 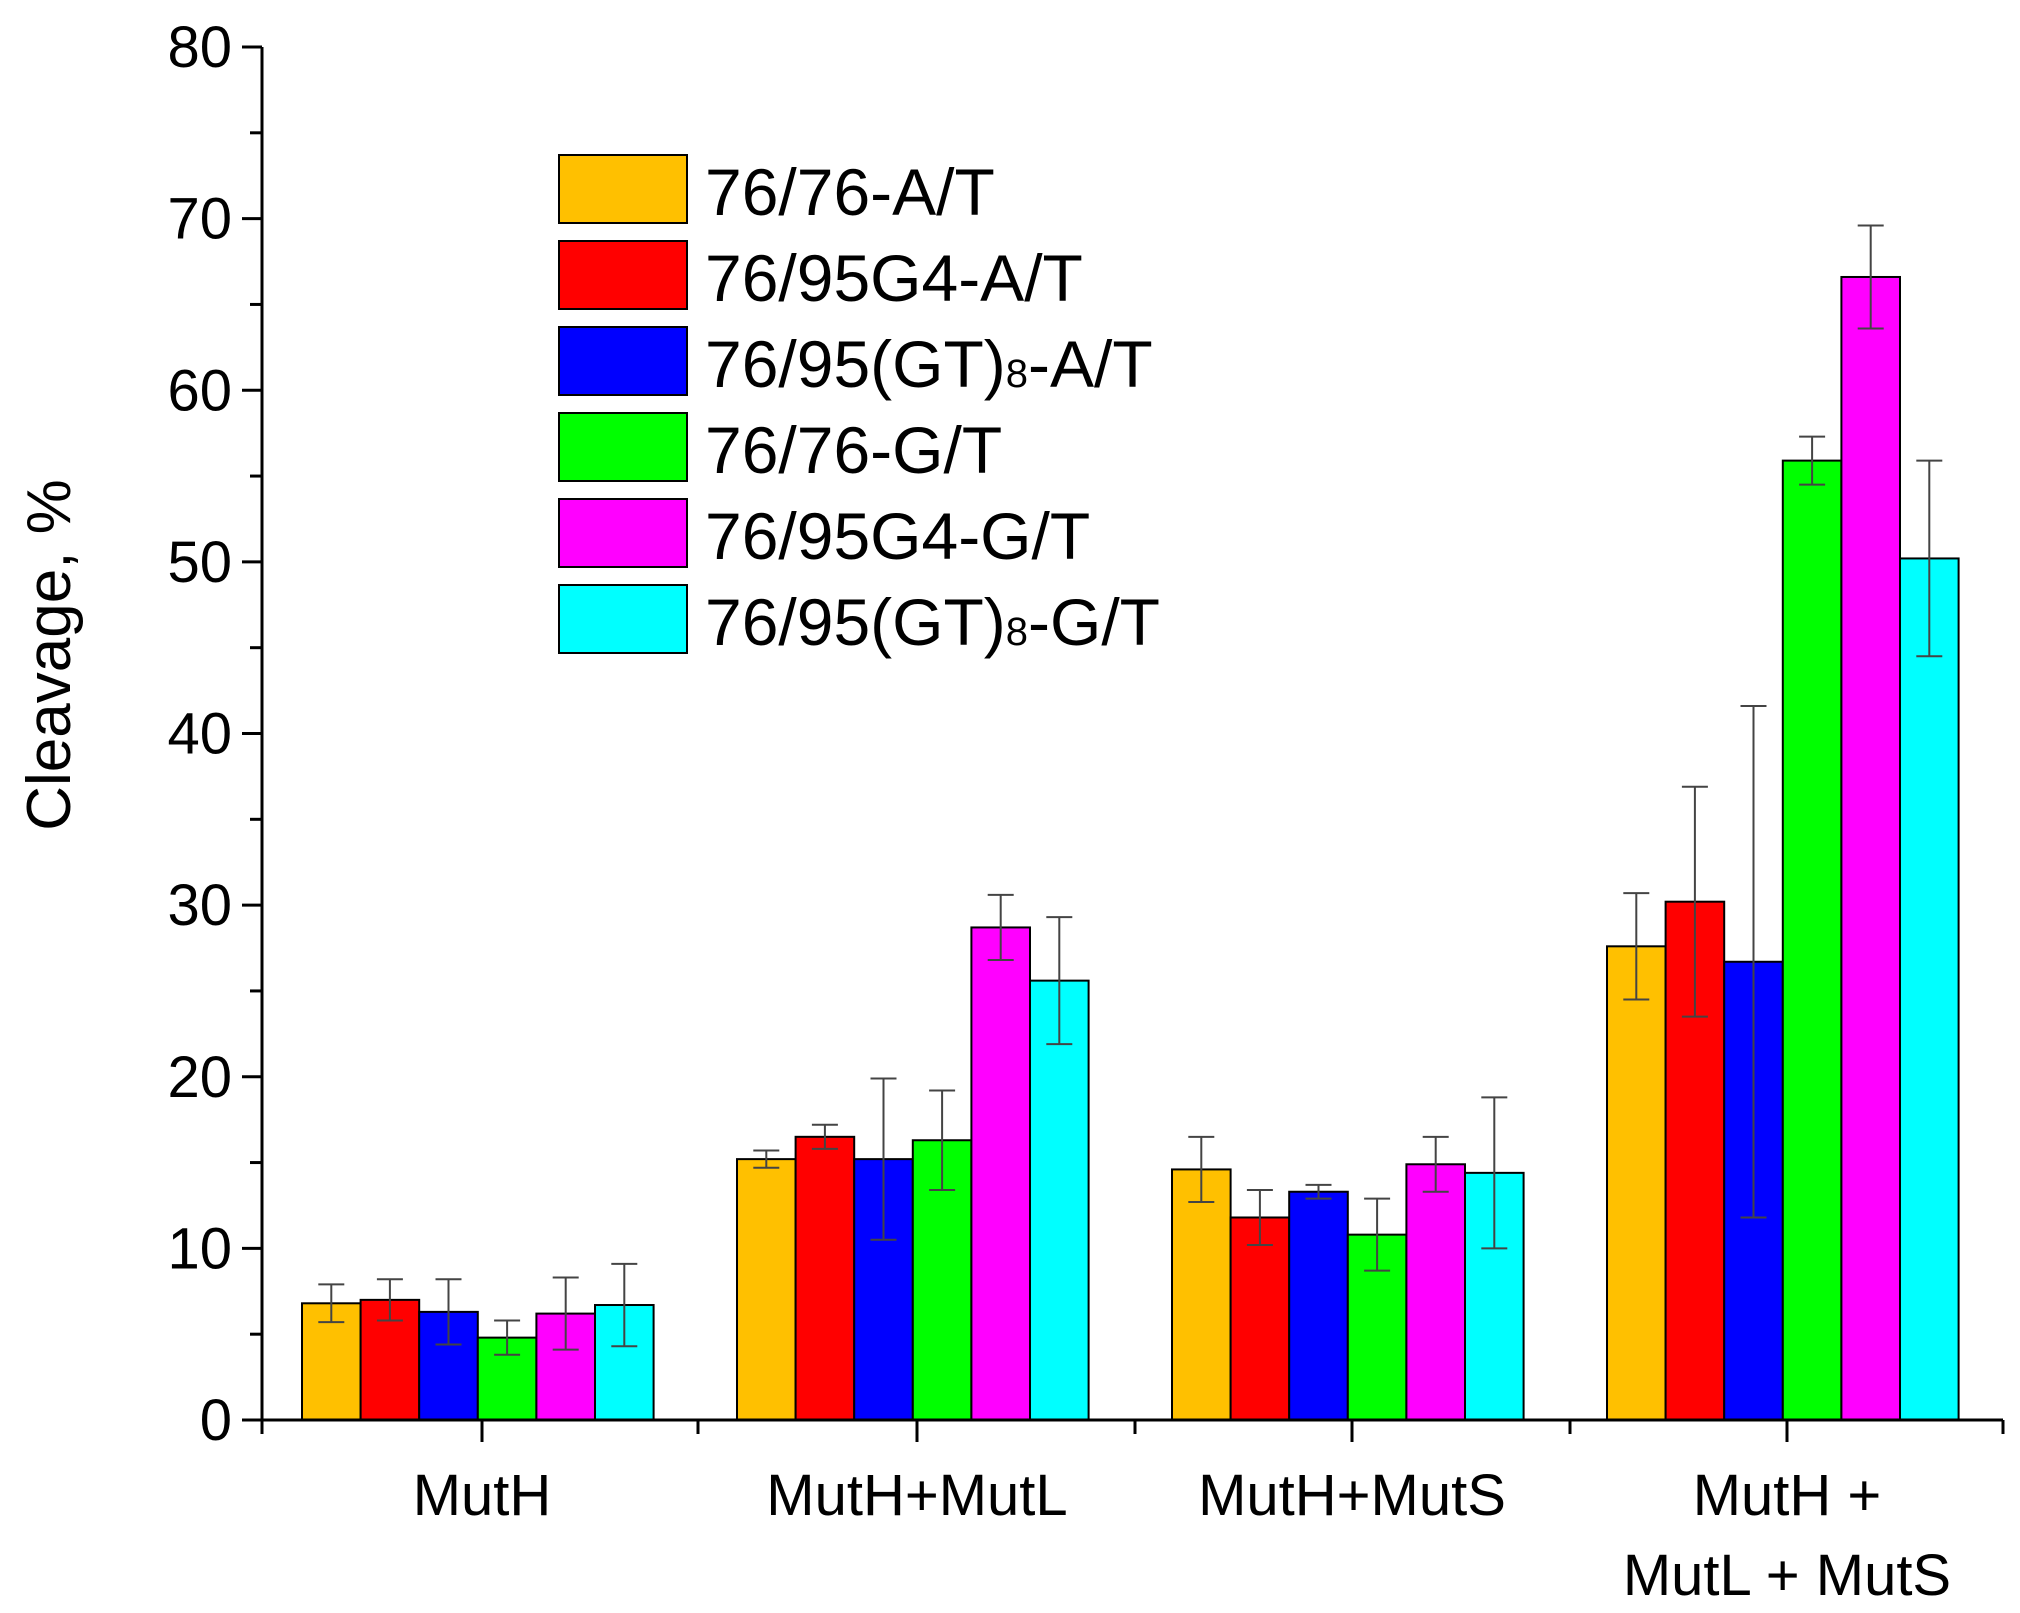 I want to click on category-label-4-line-1: MutH +, so click(x=1787, y=1495).